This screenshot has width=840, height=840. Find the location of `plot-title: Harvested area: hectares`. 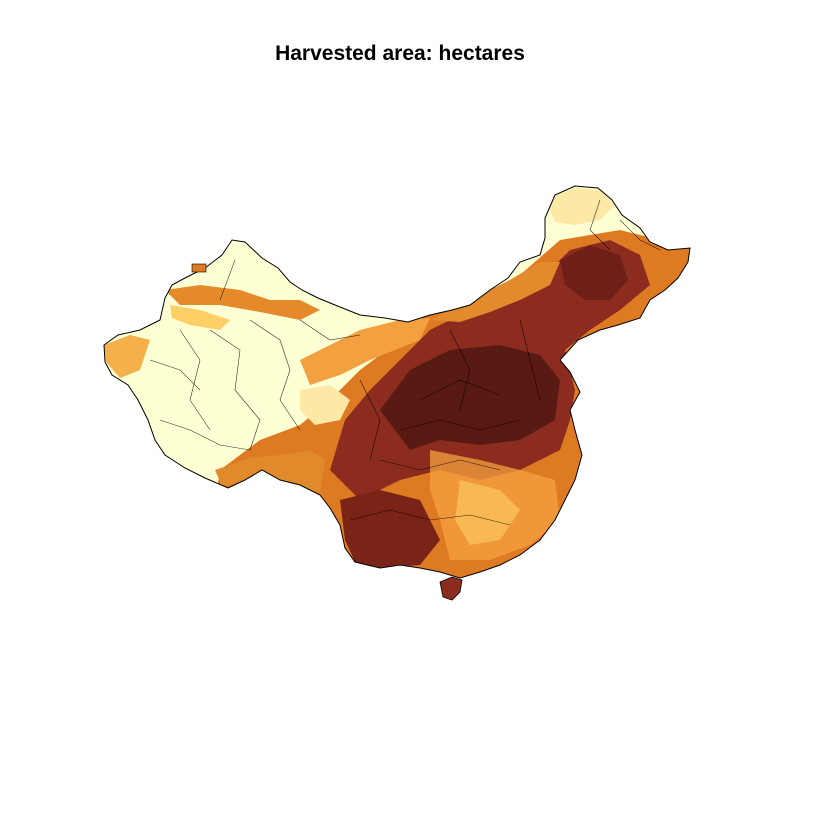

plot-title: Harvested area: hectares is located at coordinates (400, 53).